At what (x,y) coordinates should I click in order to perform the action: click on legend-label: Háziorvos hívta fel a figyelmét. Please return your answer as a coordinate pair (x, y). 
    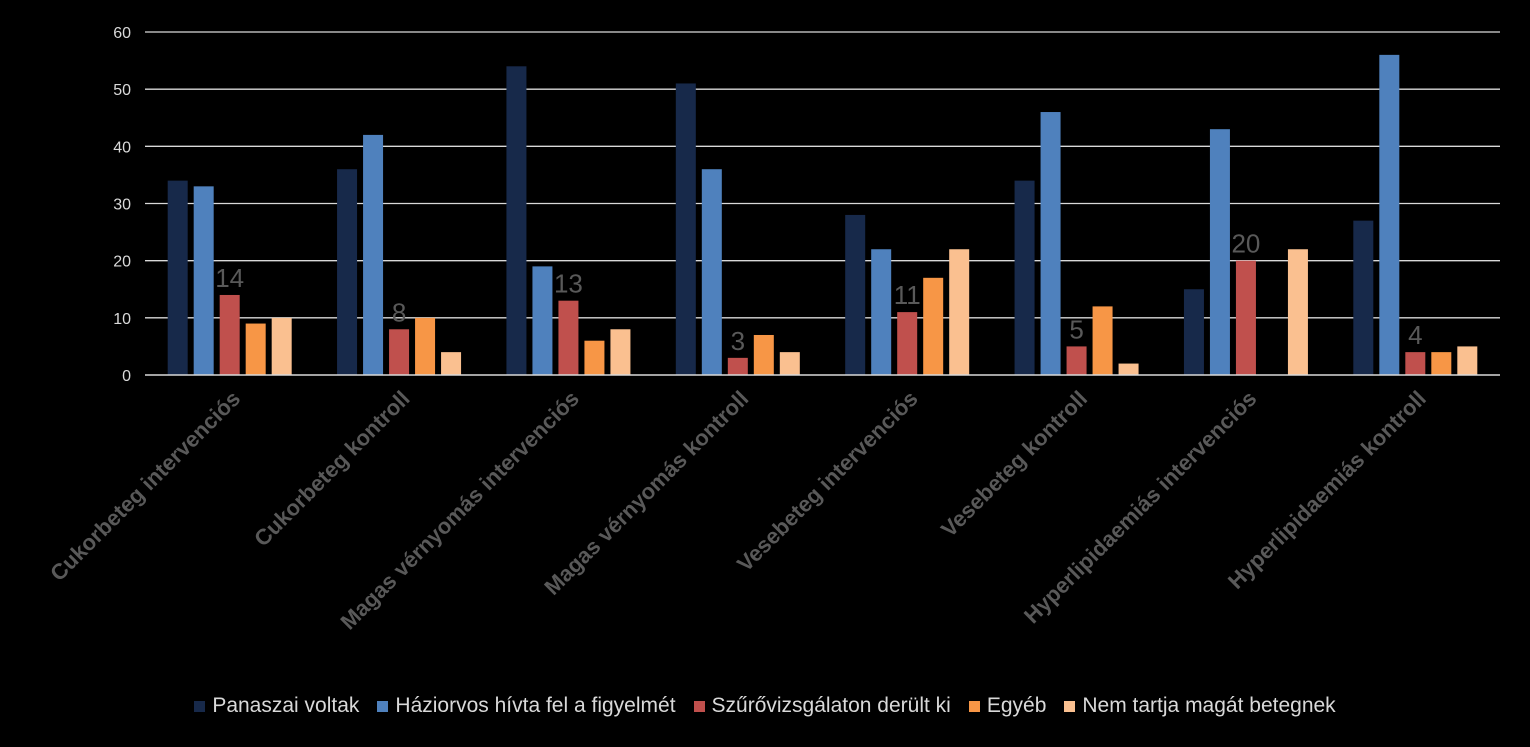
    Looking at the image, I should click on (535, 705).